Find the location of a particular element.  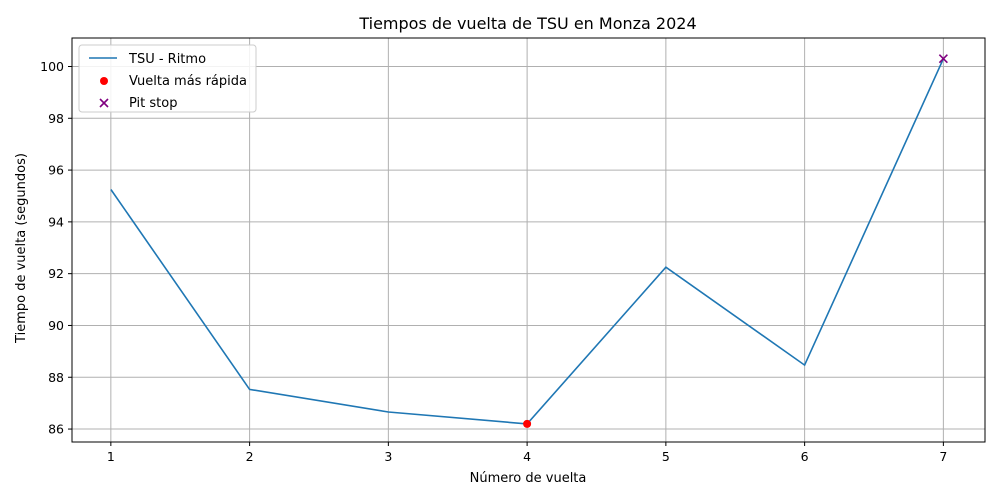

x-tick-label: 5 is located at coordinates (666, 456).